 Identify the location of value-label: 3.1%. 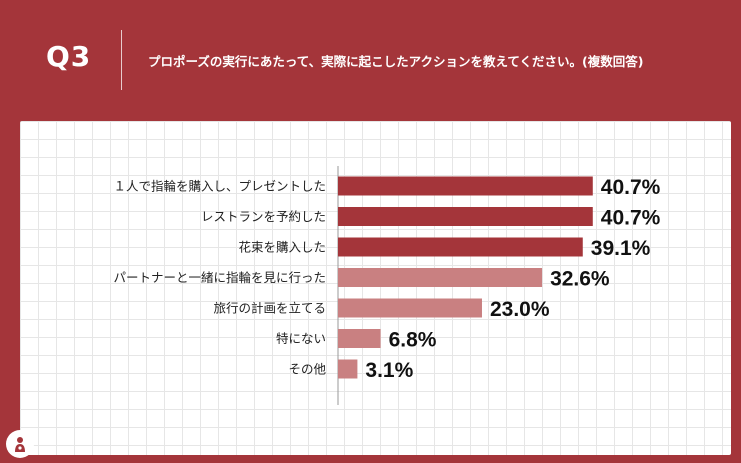
(389, 370).